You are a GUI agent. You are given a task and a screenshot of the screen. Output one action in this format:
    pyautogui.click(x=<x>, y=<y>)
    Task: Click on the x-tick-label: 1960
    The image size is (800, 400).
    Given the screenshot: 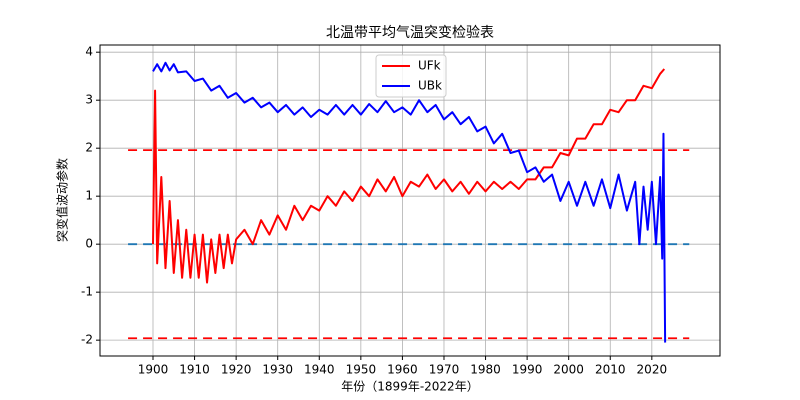 What is the action you would take?
    pyautogui.click(x=402, y=370)
    